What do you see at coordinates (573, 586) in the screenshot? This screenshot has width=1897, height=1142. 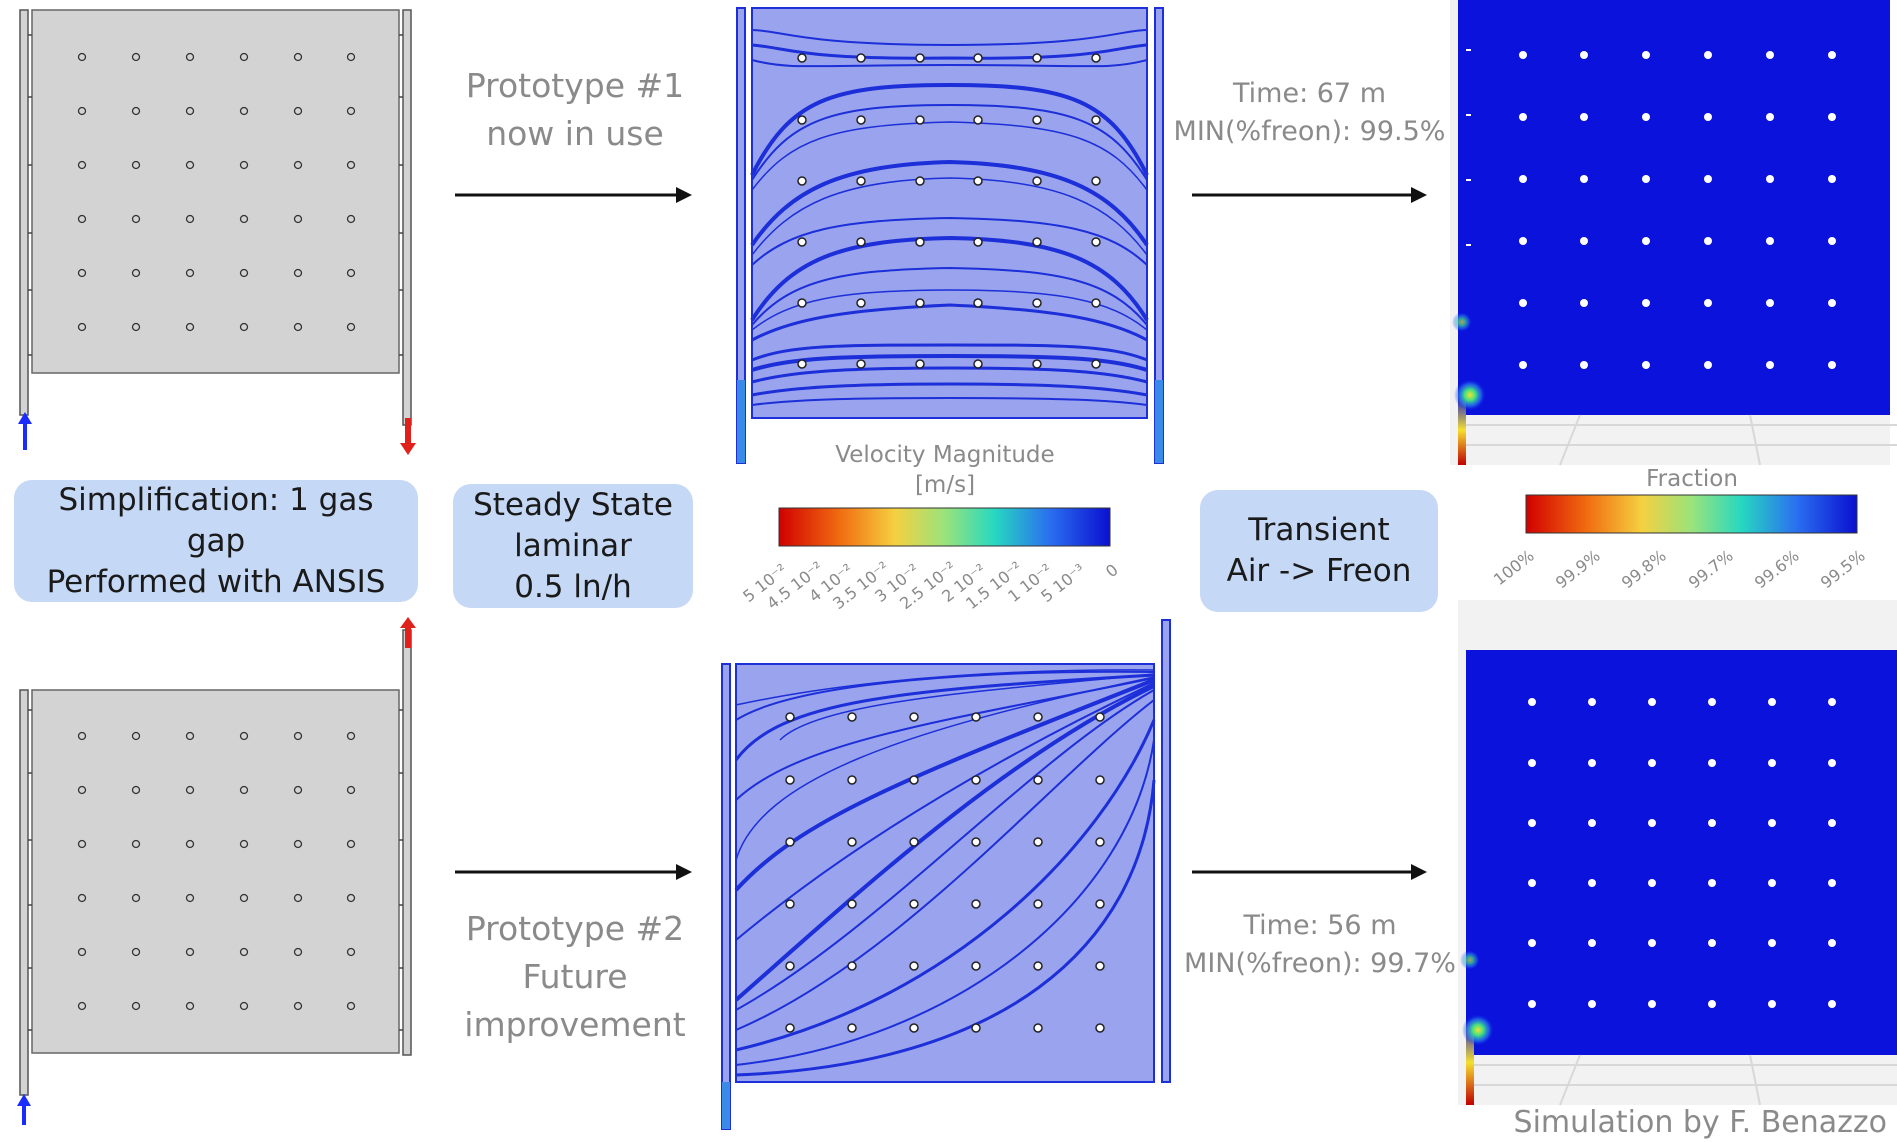 I see `steady-line3: 0.5 ln/h` at bounding box center [573, 586].